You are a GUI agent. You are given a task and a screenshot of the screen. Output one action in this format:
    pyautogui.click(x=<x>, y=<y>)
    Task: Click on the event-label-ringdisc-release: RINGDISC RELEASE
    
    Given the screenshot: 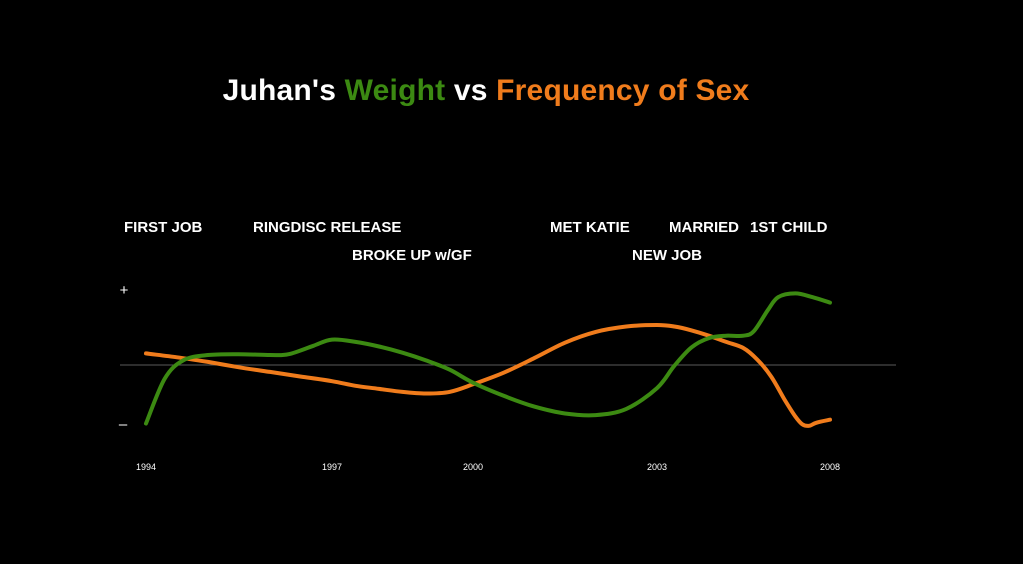 What is the action you would take?
    pyautogui.click(x=327, y=227)
    